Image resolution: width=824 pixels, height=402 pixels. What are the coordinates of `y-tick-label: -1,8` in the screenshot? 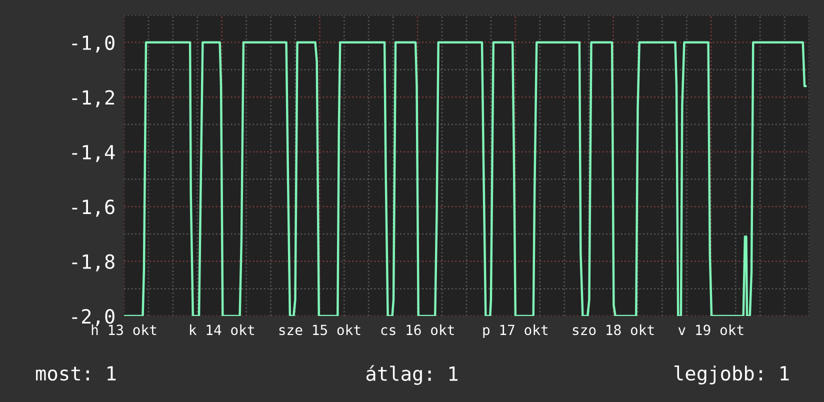 It's located at (93, 263).